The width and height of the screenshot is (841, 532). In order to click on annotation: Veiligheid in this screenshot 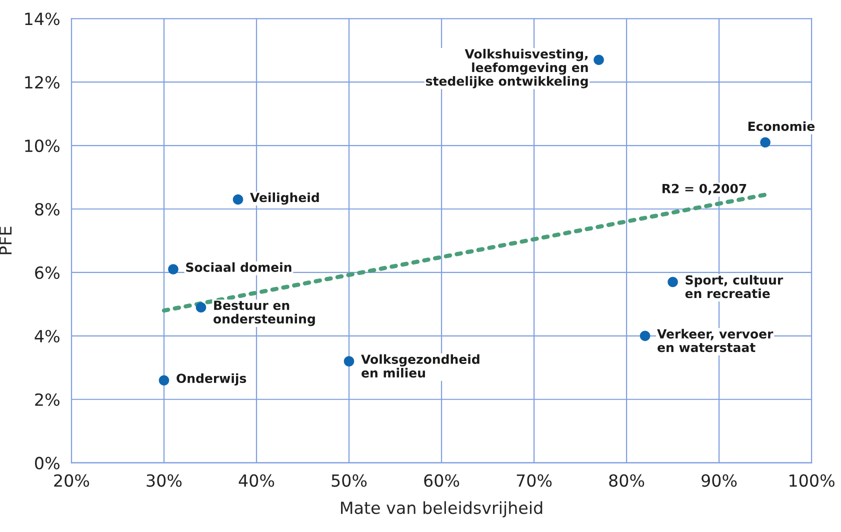, I will do `click(284, 198)`.